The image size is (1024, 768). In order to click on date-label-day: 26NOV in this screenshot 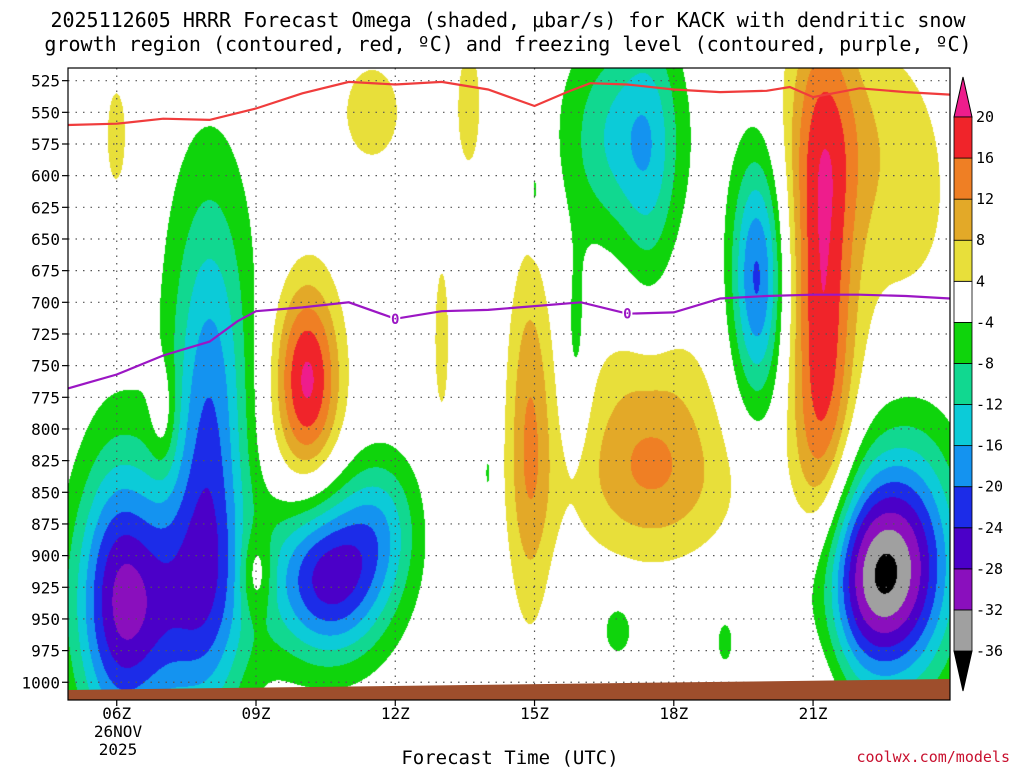, I will do `click(118, 731)`.